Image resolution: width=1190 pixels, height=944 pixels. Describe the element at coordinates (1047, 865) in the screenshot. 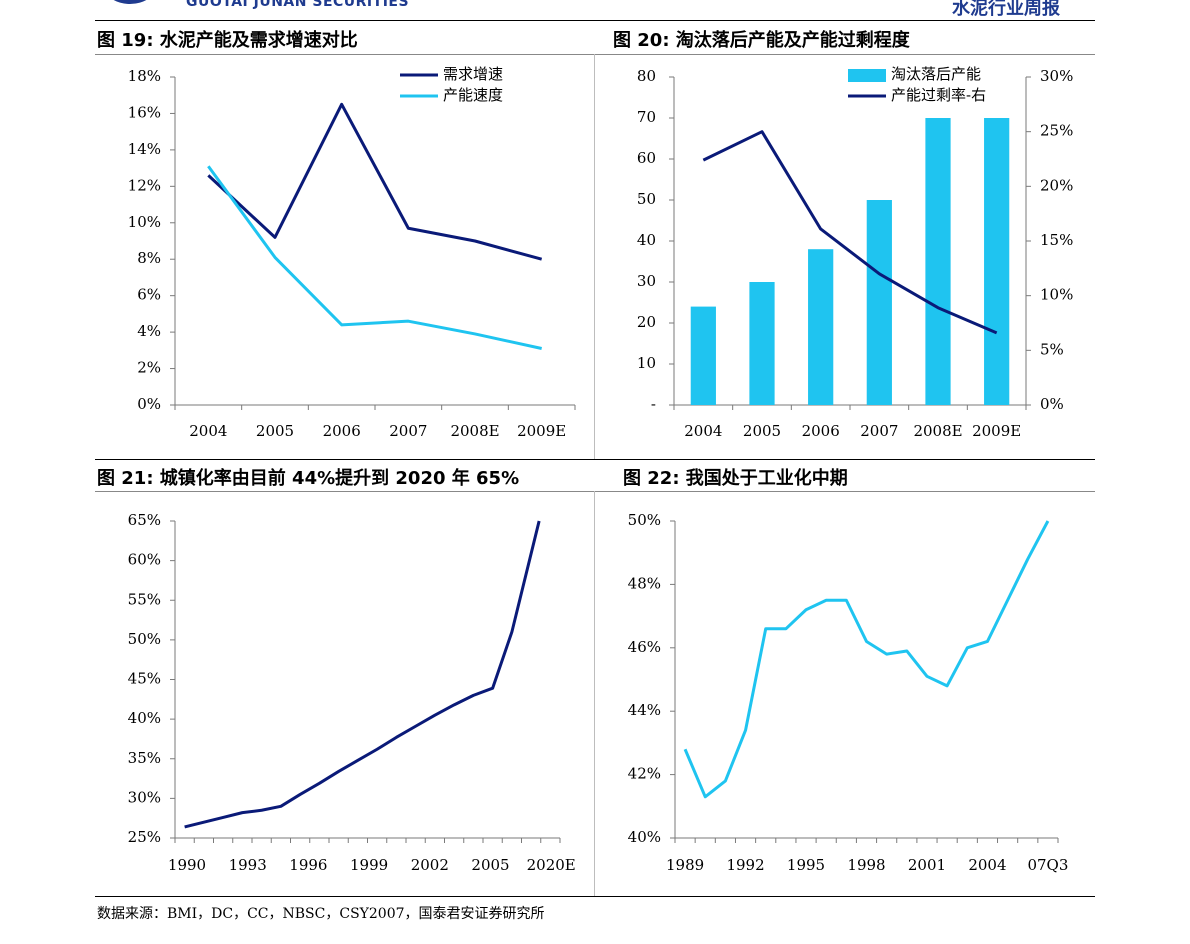

I see `x-tick-label: 07Q3` at that location.